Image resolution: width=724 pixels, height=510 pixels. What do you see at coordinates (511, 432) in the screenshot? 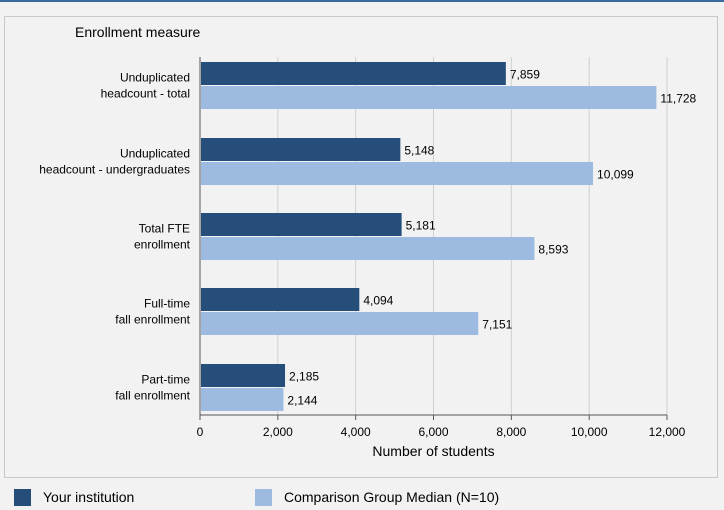
I see `x-tick-label: 8,000` at bounding box center [511, 432].